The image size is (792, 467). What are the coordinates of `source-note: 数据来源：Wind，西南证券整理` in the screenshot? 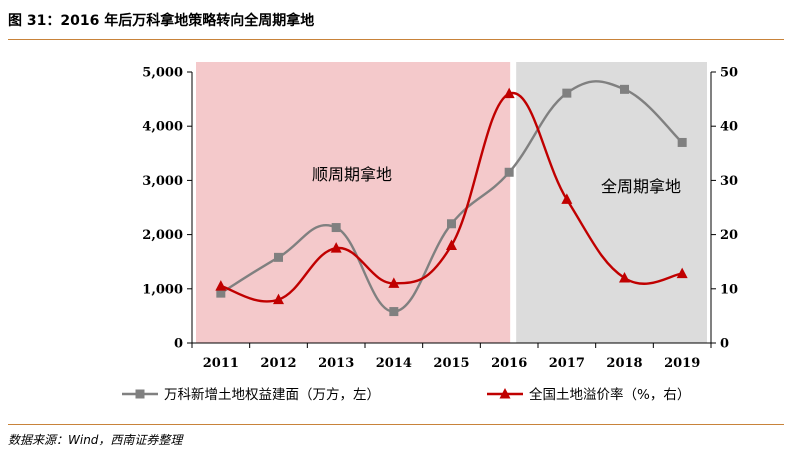 It's located at (95, 440).